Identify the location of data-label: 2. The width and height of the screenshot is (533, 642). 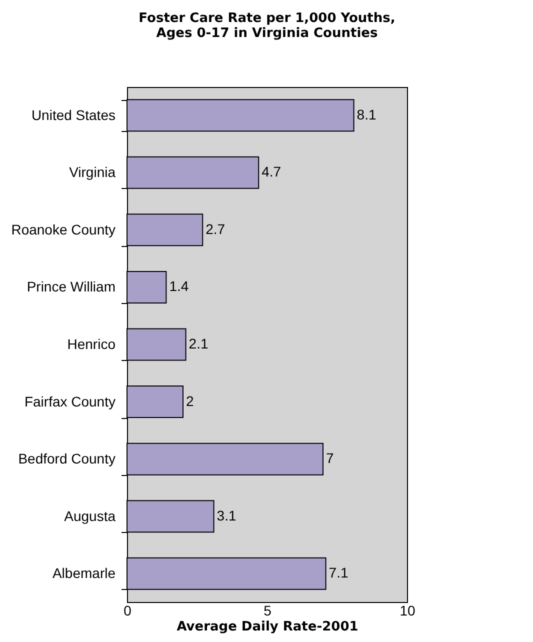
(190, 400).